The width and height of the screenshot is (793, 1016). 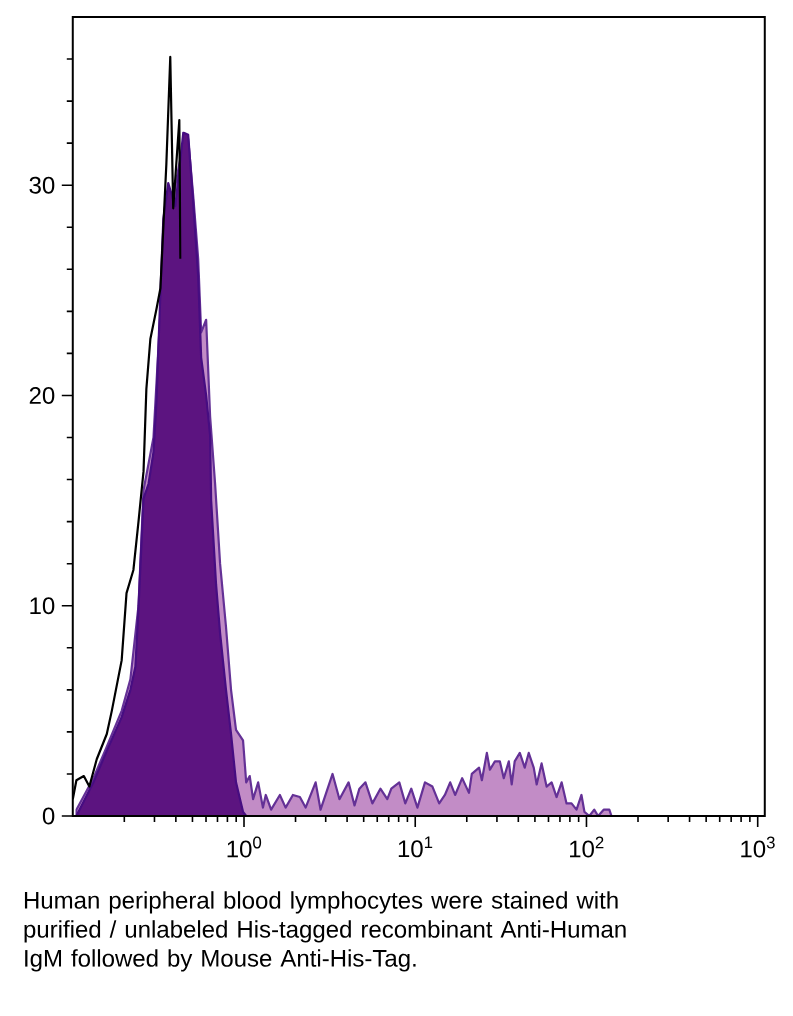 What do you see at coordinates (325, 931) in the screenshot?
I see `text: Human peripheral blood lymphocytes were stained with purified / unlabeled His-tagged recombinant Anti-Human IgM followed by Mouse Anti-His-Tag.` at bounding box center [325, 931].